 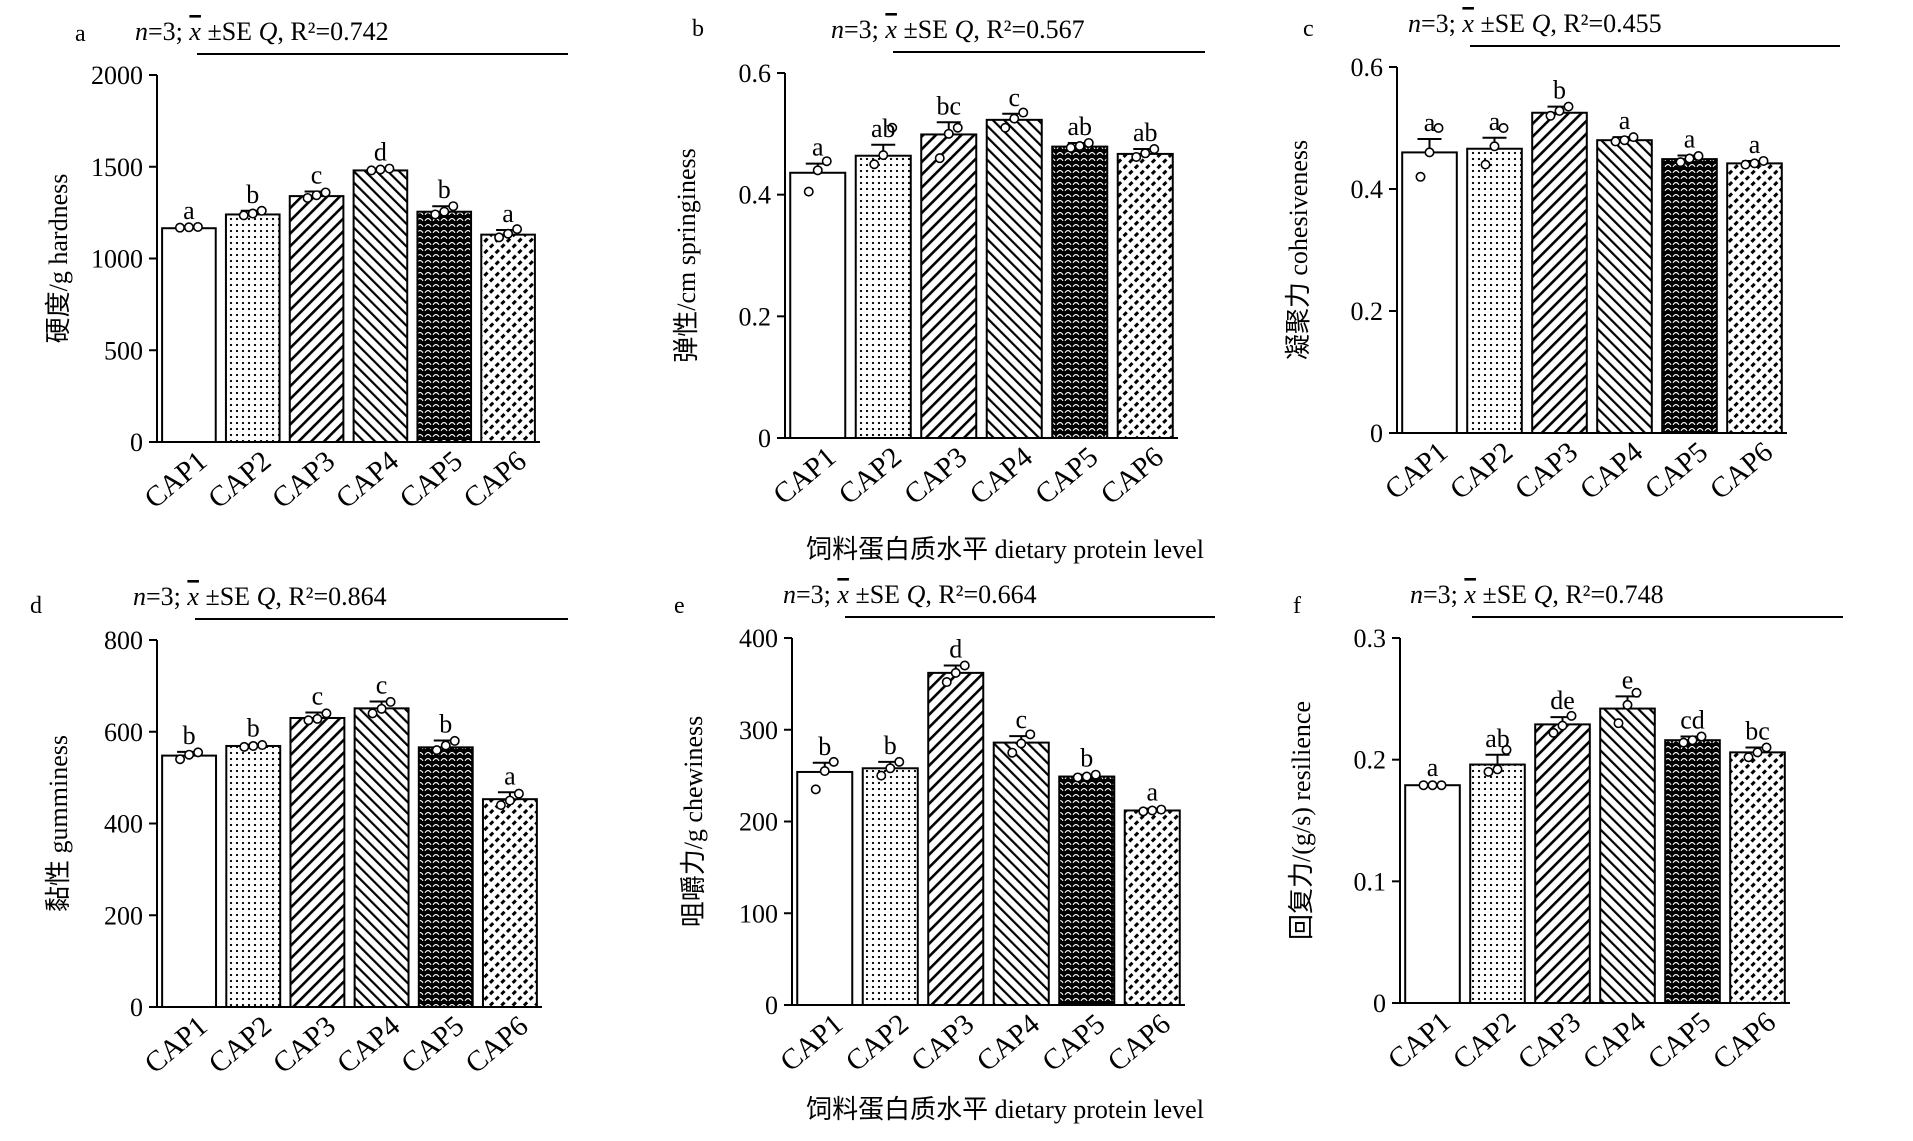 What do you see at coordinates (1535, 23) in the screenshot?
I see `stat-annotation: n=3; x ±SE Q, R²=0.455` at bounding box center [1535, 23].